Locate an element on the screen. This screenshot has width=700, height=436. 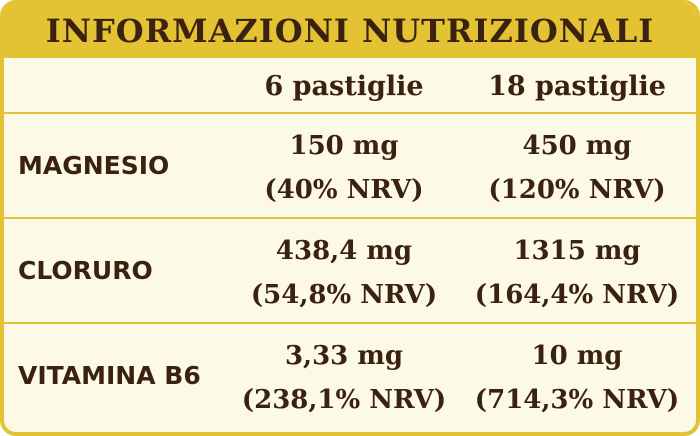
amount-value: 450 mg is located at coordinates (577, 146).